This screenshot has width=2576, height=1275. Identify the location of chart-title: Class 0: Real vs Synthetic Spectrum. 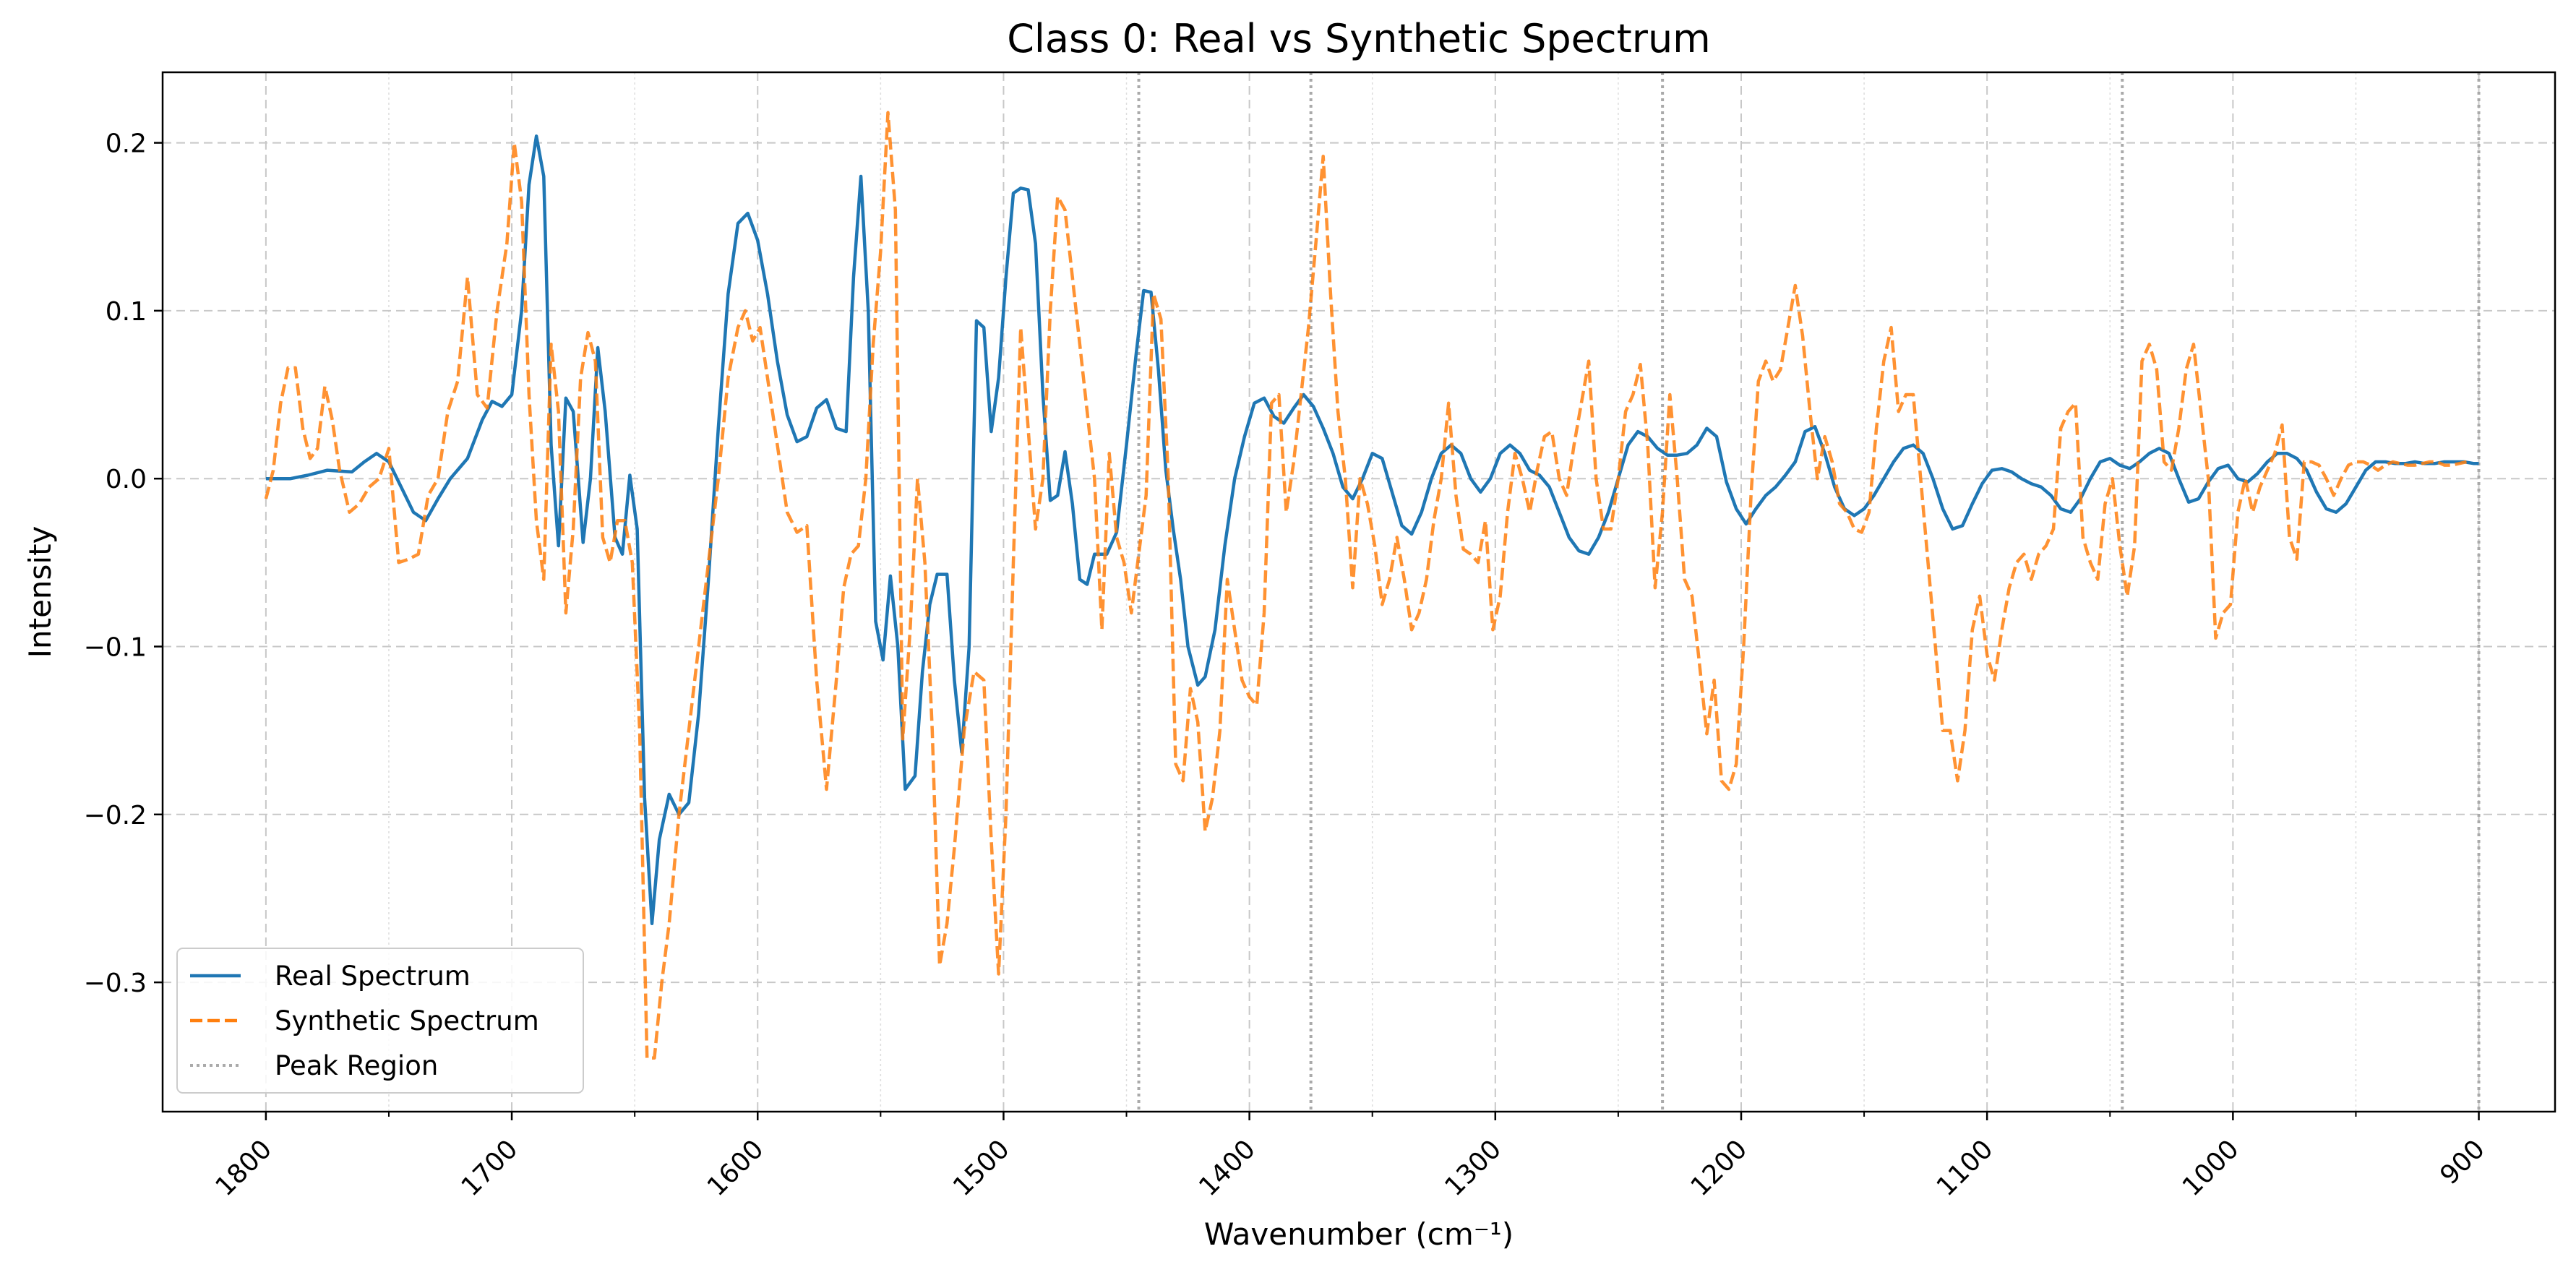
(1359, 38).